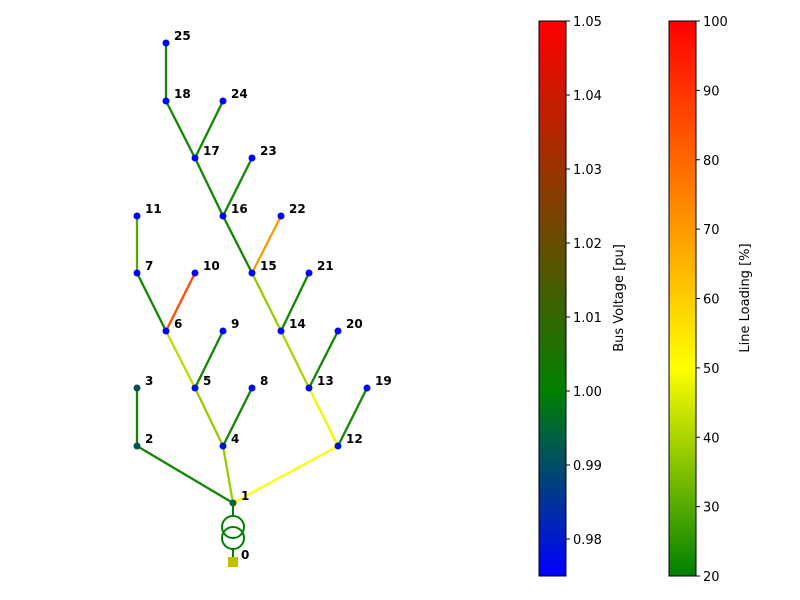 Image resolution: width=800 pixels, height=600 pixels. I want to click on bus-label-19: 19, so click(383, 381).